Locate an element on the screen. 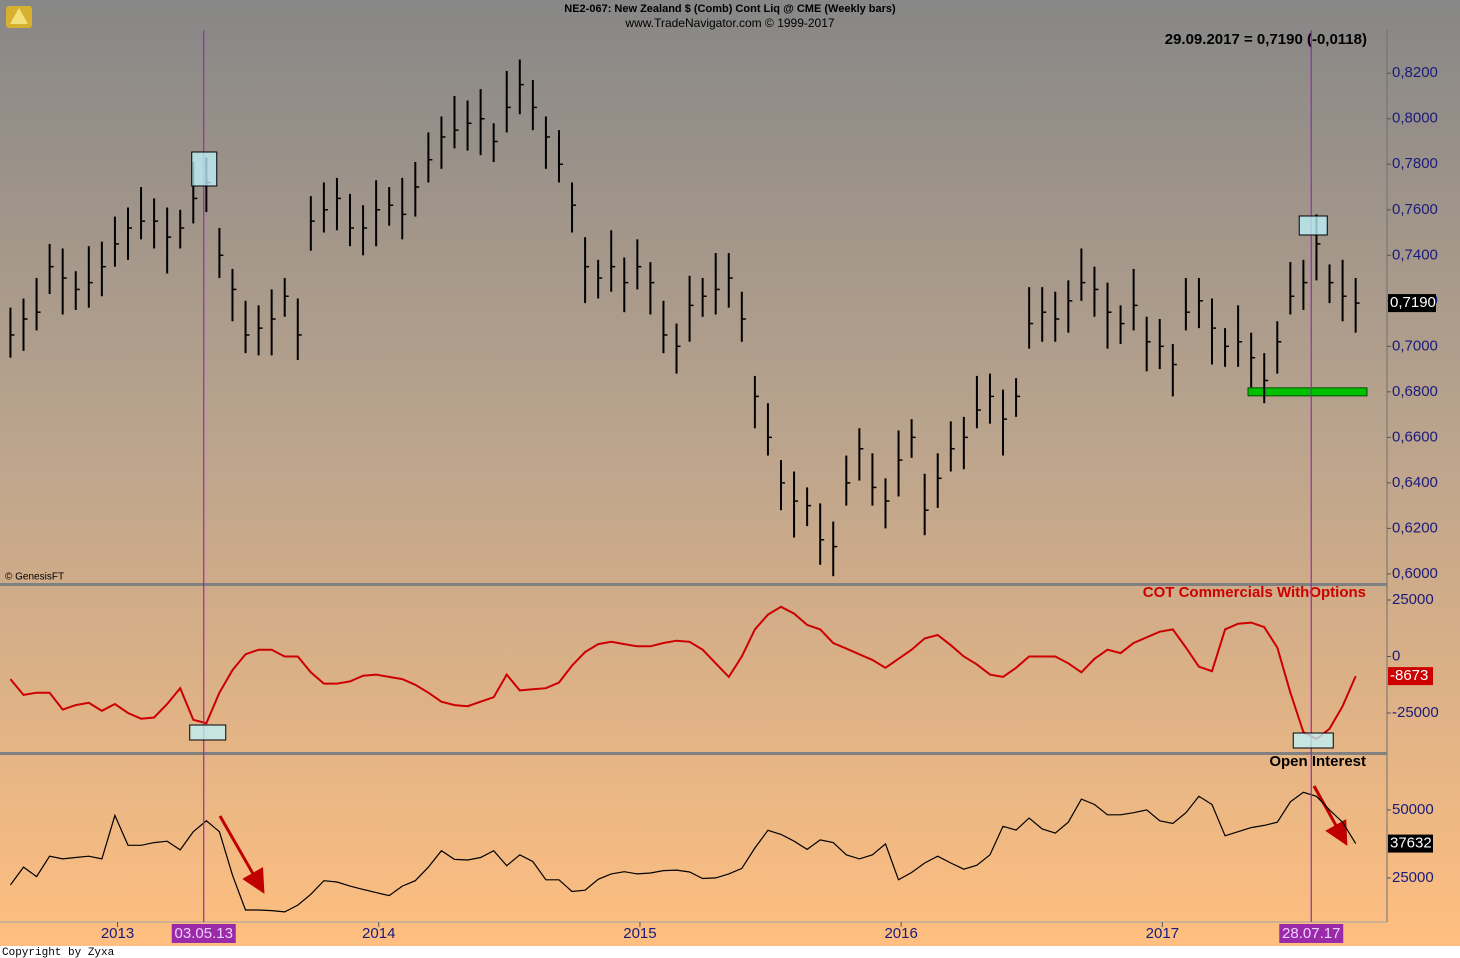 This screenshot has width=1460, height=958. footer-strip is located at coordinates (730, 952).